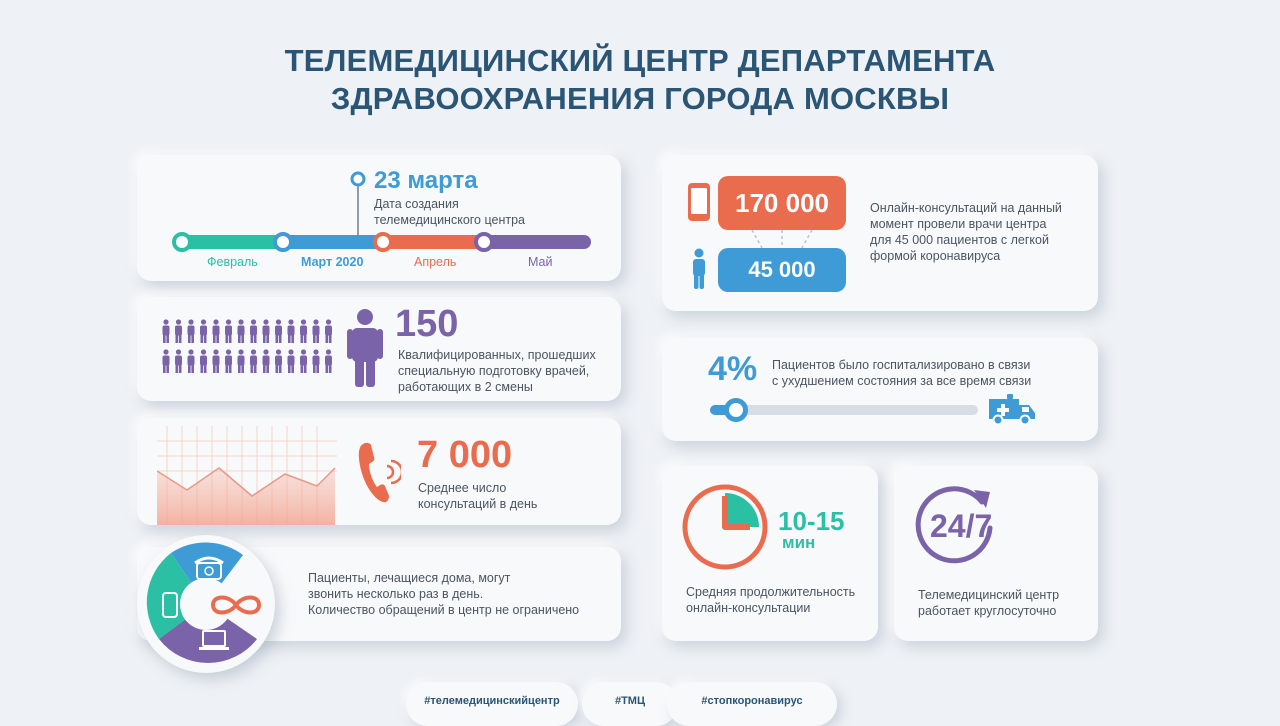 Image resolution: width=1280 pixels, height=726 pixels. I want to click on channels-wheel-graphic, so click(201, 603).